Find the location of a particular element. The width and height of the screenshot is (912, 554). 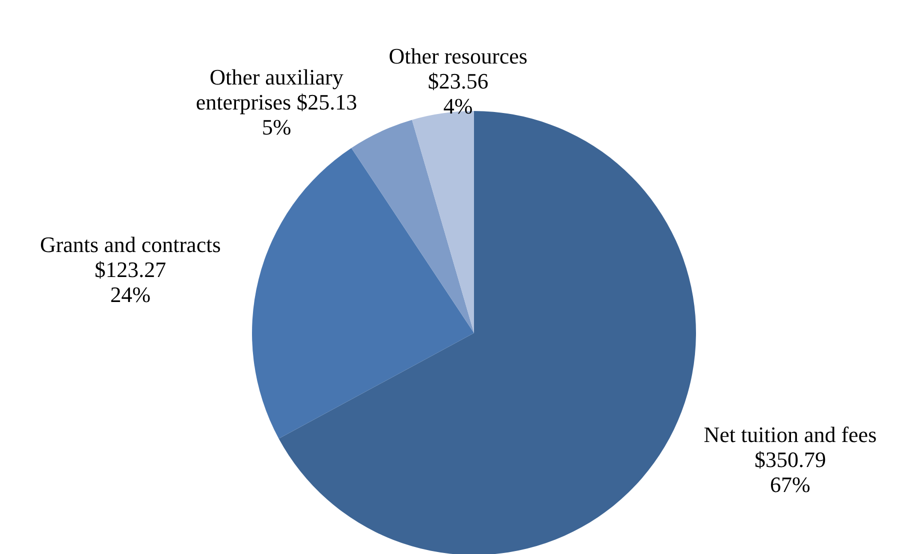

slice-label: Grants and contracts is located at coordinates (130, 244).